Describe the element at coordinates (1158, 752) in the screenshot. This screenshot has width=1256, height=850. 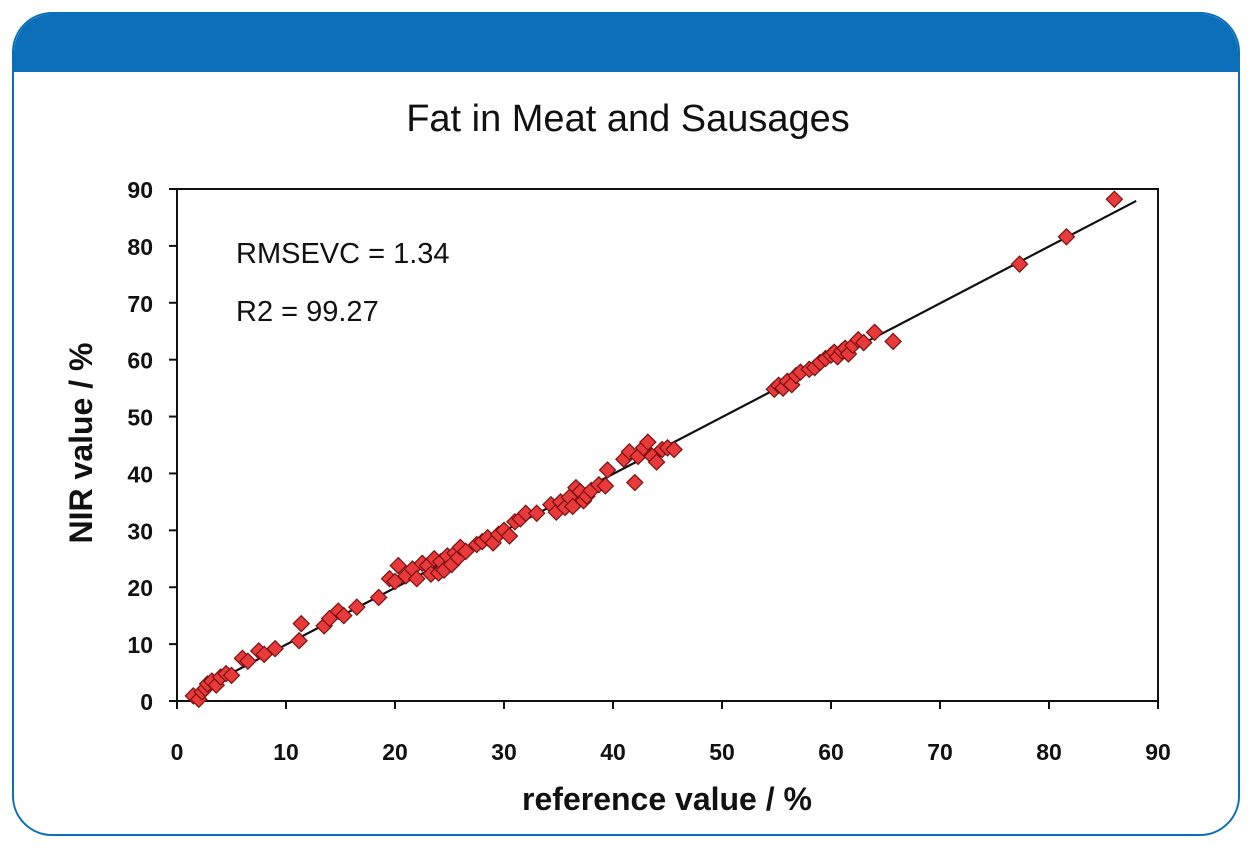
I see `x-tick-label: 90` at that location.